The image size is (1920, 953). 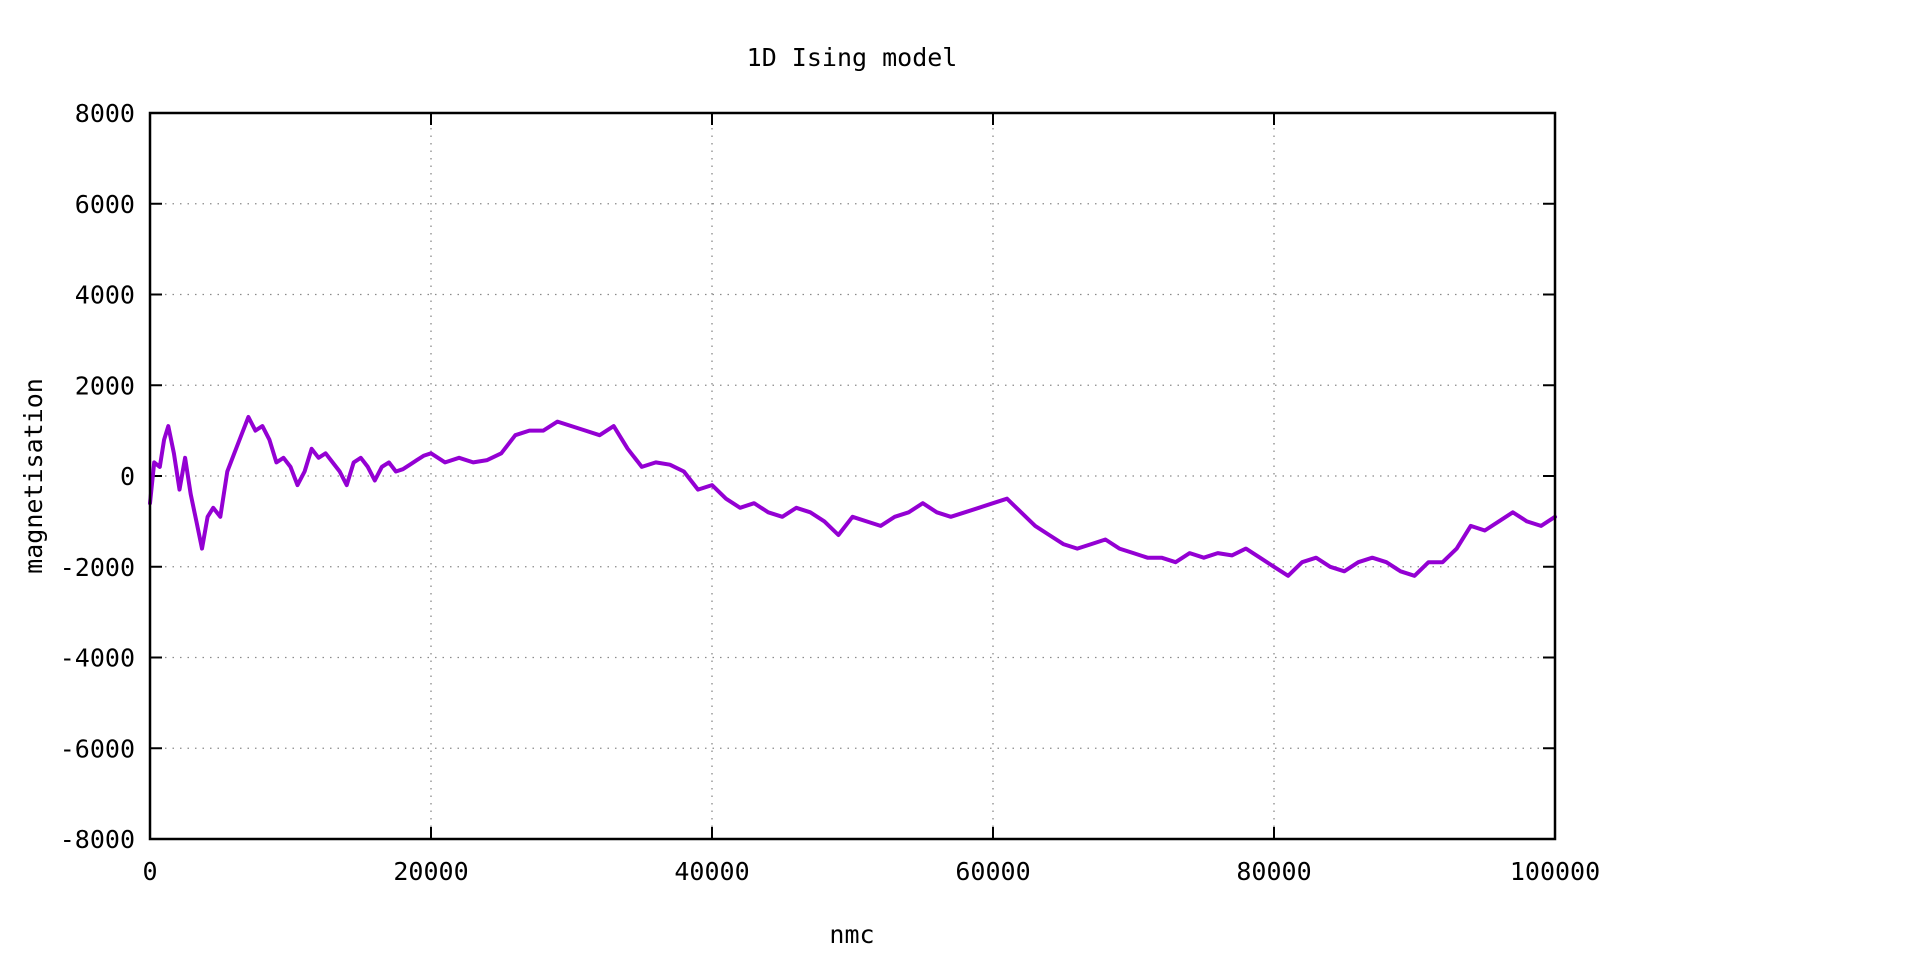 I want to click on y-tick-label: -4000, so click(x=97, y=658).